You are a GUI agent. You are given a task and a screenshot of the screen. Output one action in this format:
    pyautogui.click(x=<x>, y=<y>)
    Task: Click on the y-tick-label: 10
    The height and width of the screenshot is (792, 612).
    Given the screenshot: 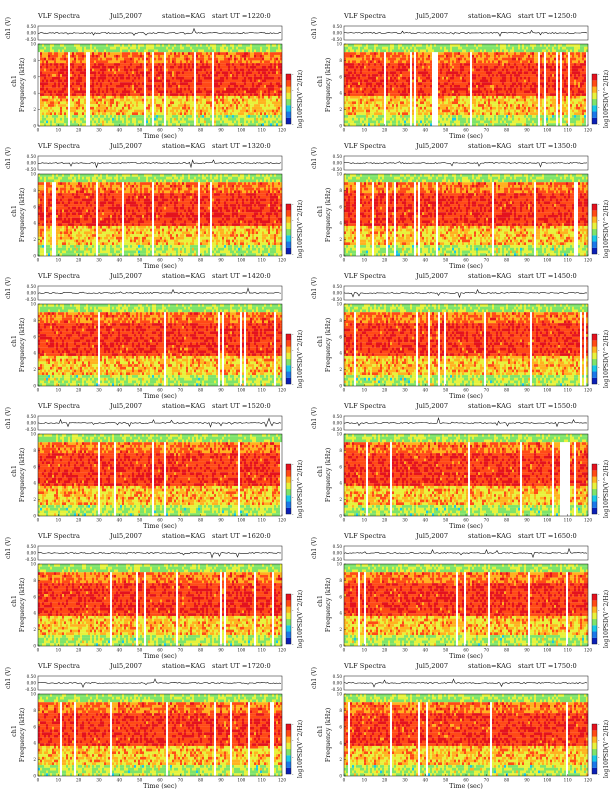 What is the action you would take?
    pyautogui.click(x=34, y=694)
    